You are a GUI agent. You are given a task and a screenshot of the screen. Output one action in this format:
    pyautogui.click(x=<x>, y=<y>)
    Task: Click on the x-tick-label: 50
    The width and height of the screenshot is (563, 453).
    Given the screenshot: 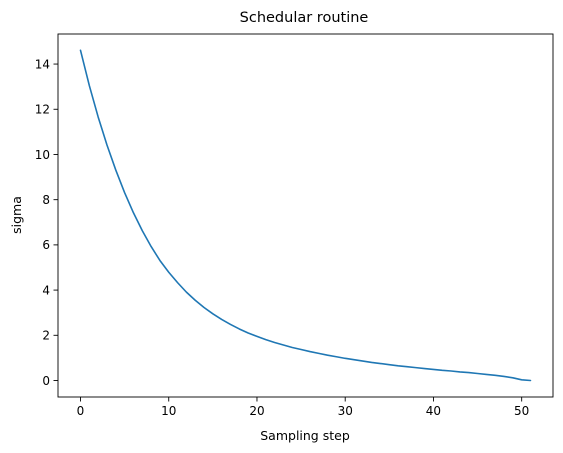 What is the action you would take?
    pyautogui.click(x=521, y=411)
    